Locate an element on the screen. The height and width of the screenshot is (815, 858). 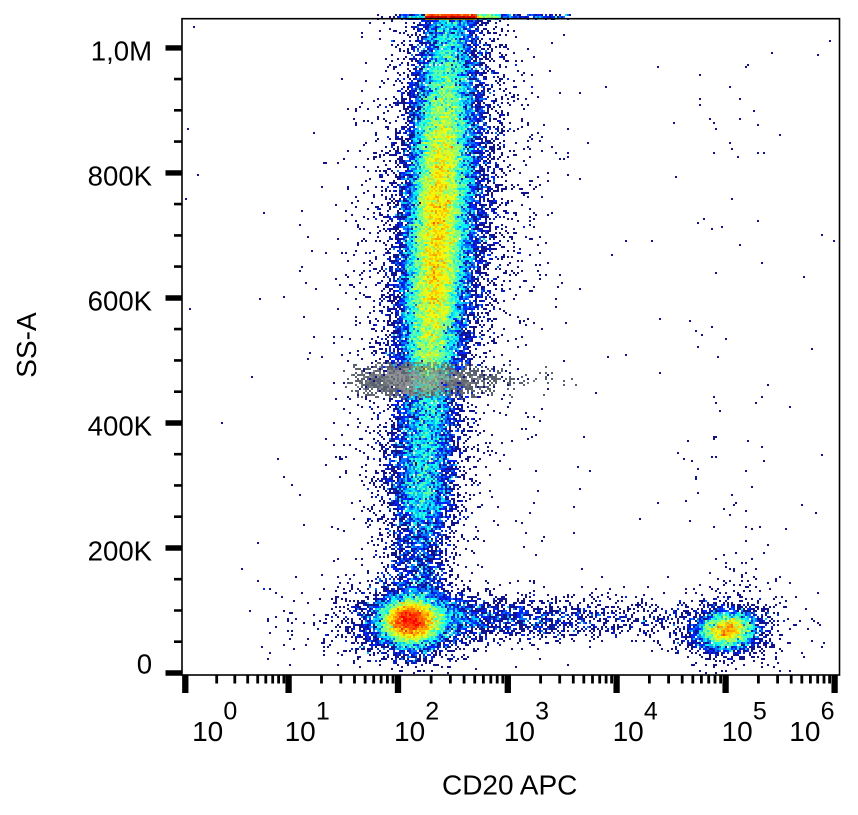
svg-text: 6 is located at coordinates (828, 711).